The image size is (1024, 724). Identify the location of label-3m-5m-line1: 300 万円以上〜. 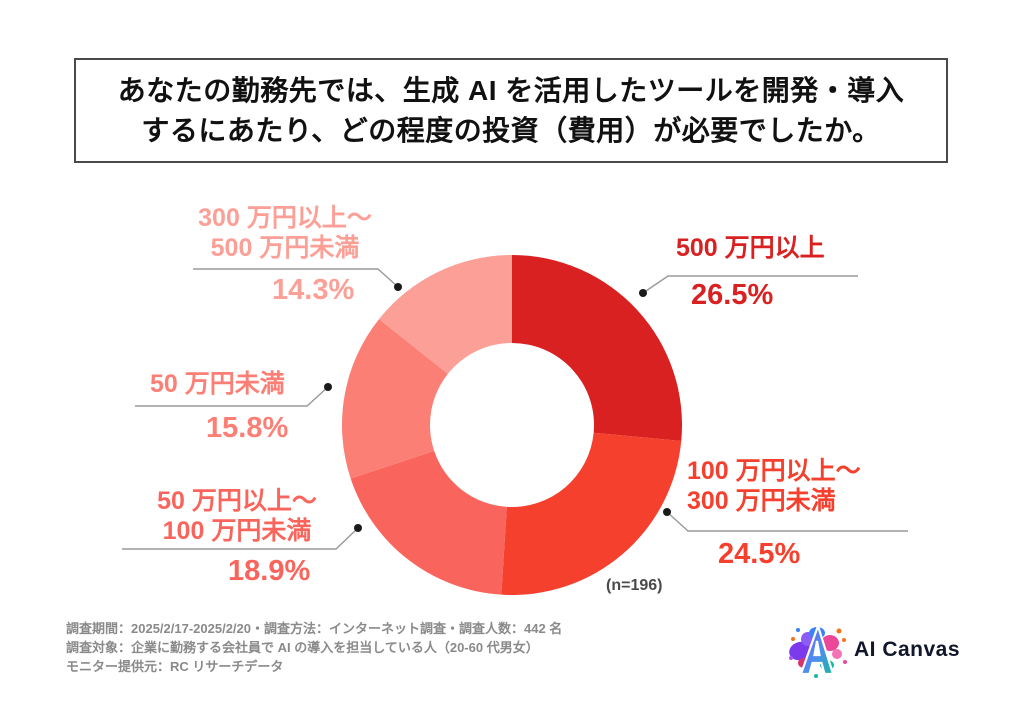
(285, 218).